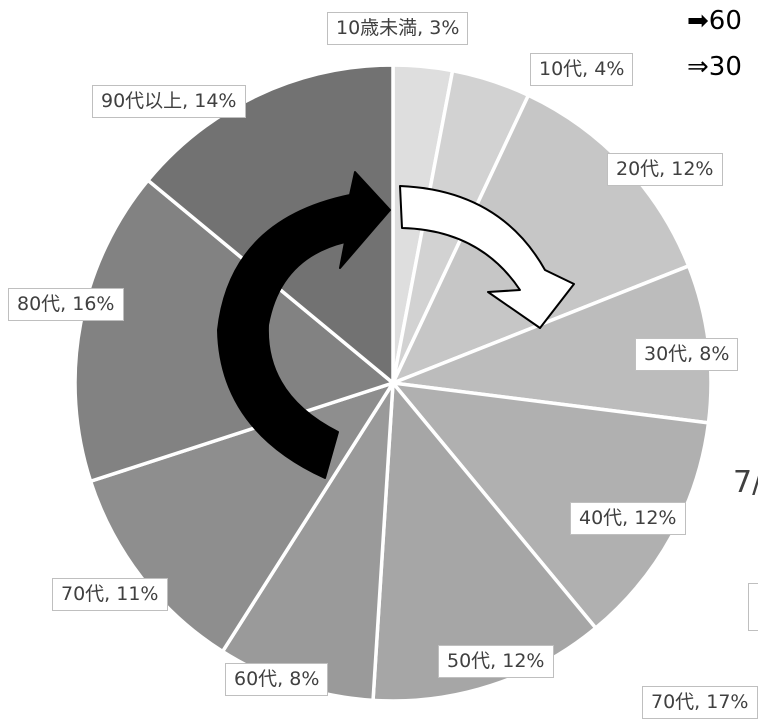 Image resolution: width=758 pixels, height=719 pixels. Describe the element at coordinates (714, 67) in the screenshot. I see `side-text-line2: ⇒30` at that location.